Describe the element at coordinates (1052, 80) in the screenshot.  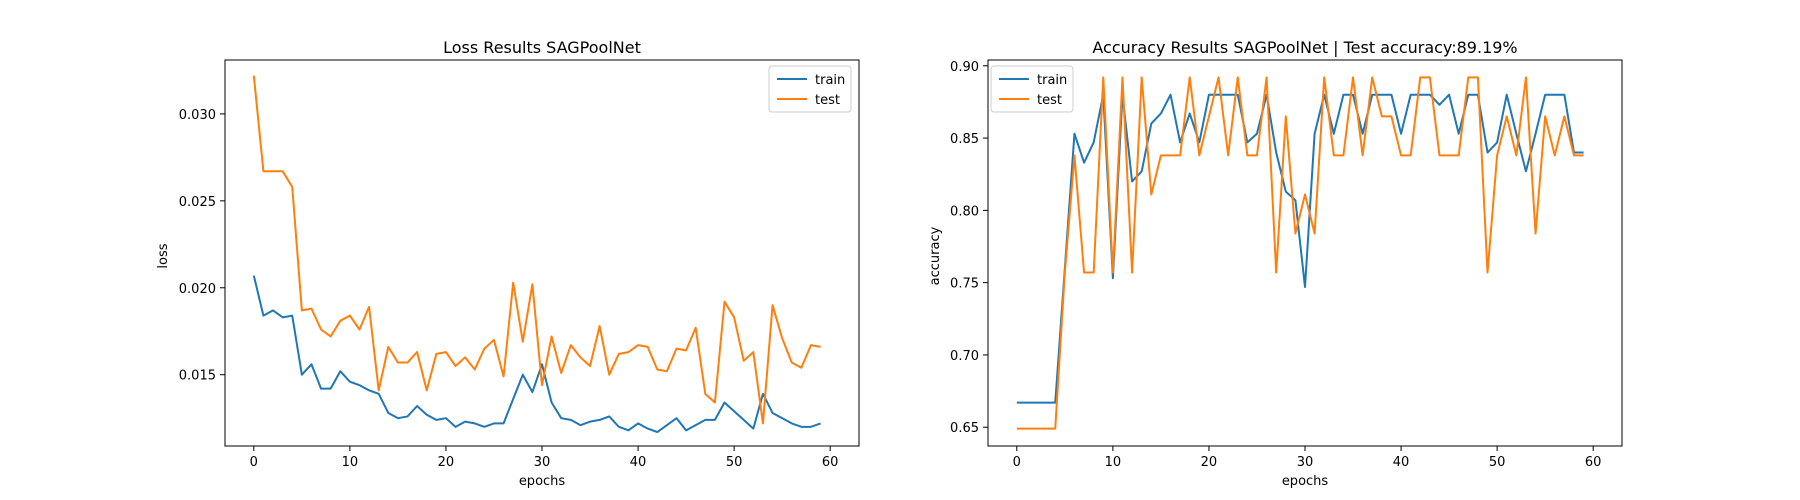
I see `accuracy-legend-train-label: train` at that location.